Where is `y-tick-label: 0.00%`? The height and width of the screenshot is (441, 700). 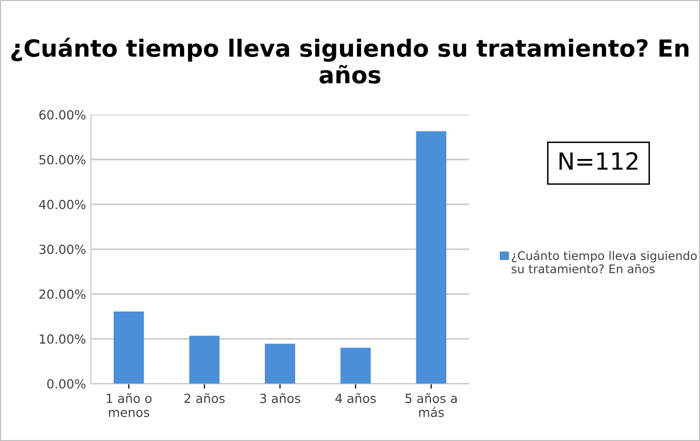 y-tick-label: 0.00% is located at coordinates (66, 384).